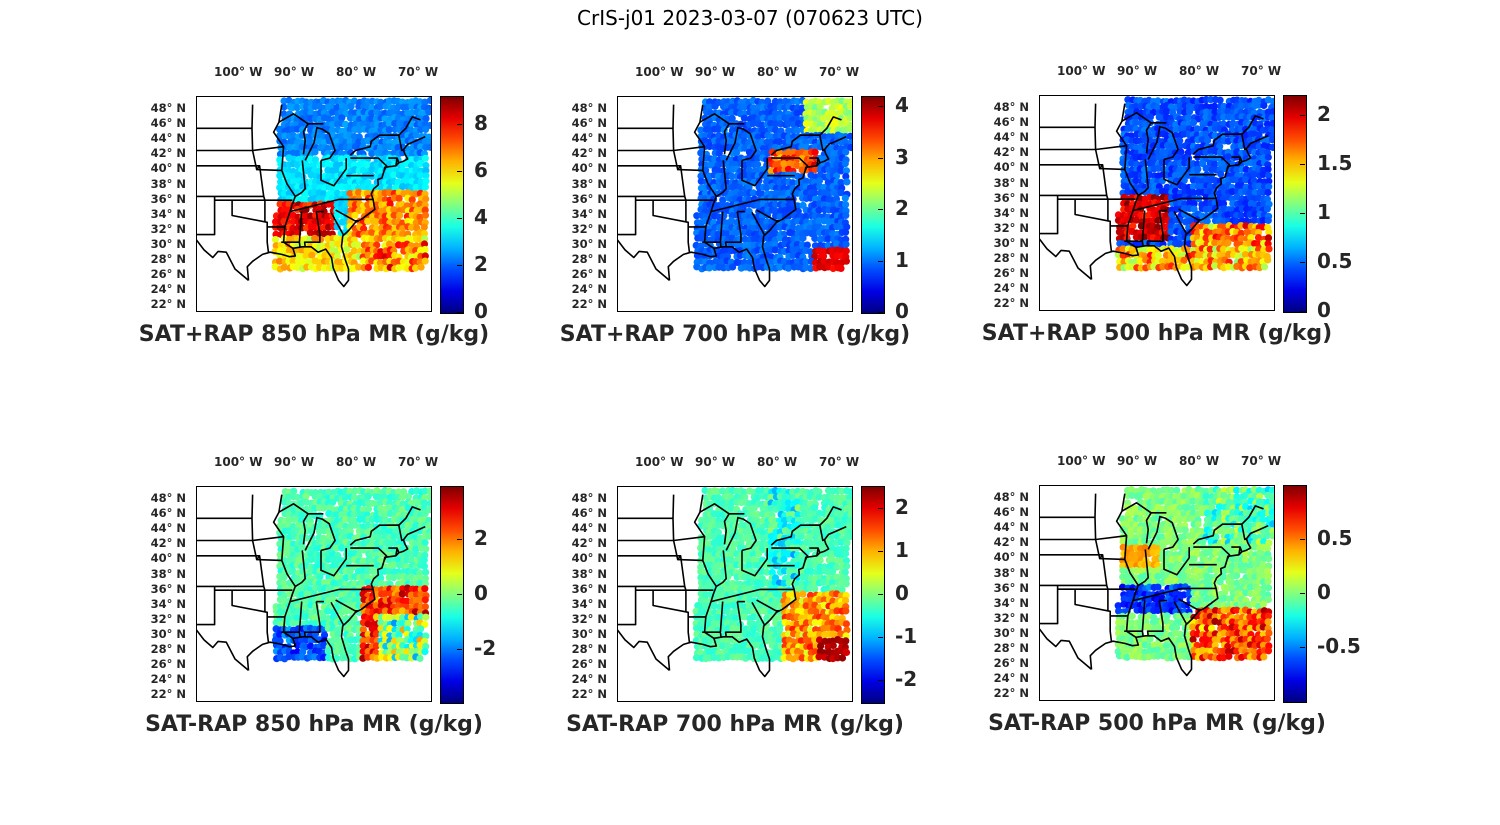  What do you see at coordinates (481, 264) in the screenshot?
I see `colorbar-tick-label: 2` at bounding box center [481, 264].